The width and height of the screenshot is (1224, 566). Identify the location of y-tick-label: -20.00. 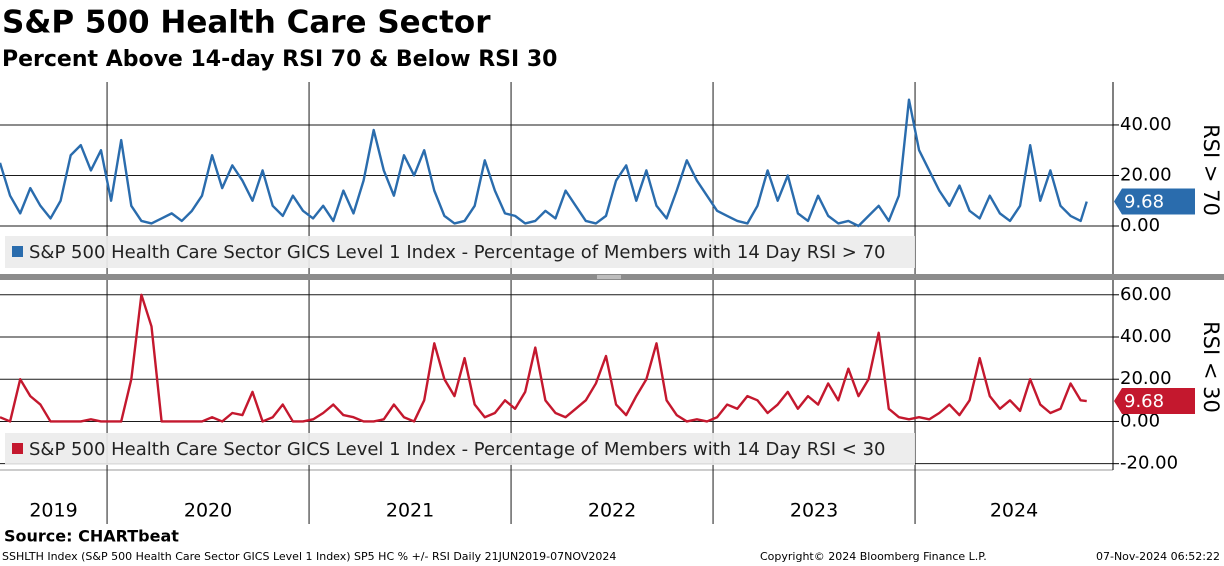
(1149, 463).